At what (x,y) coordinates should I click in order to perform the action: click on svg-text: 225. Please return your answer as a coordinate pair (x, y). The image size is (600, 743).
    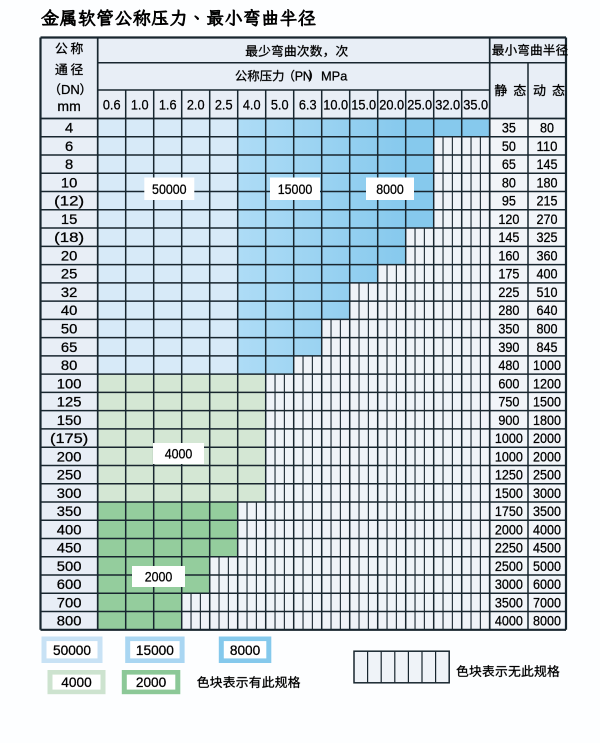
    Looking at the image, I should click on (508, 292).